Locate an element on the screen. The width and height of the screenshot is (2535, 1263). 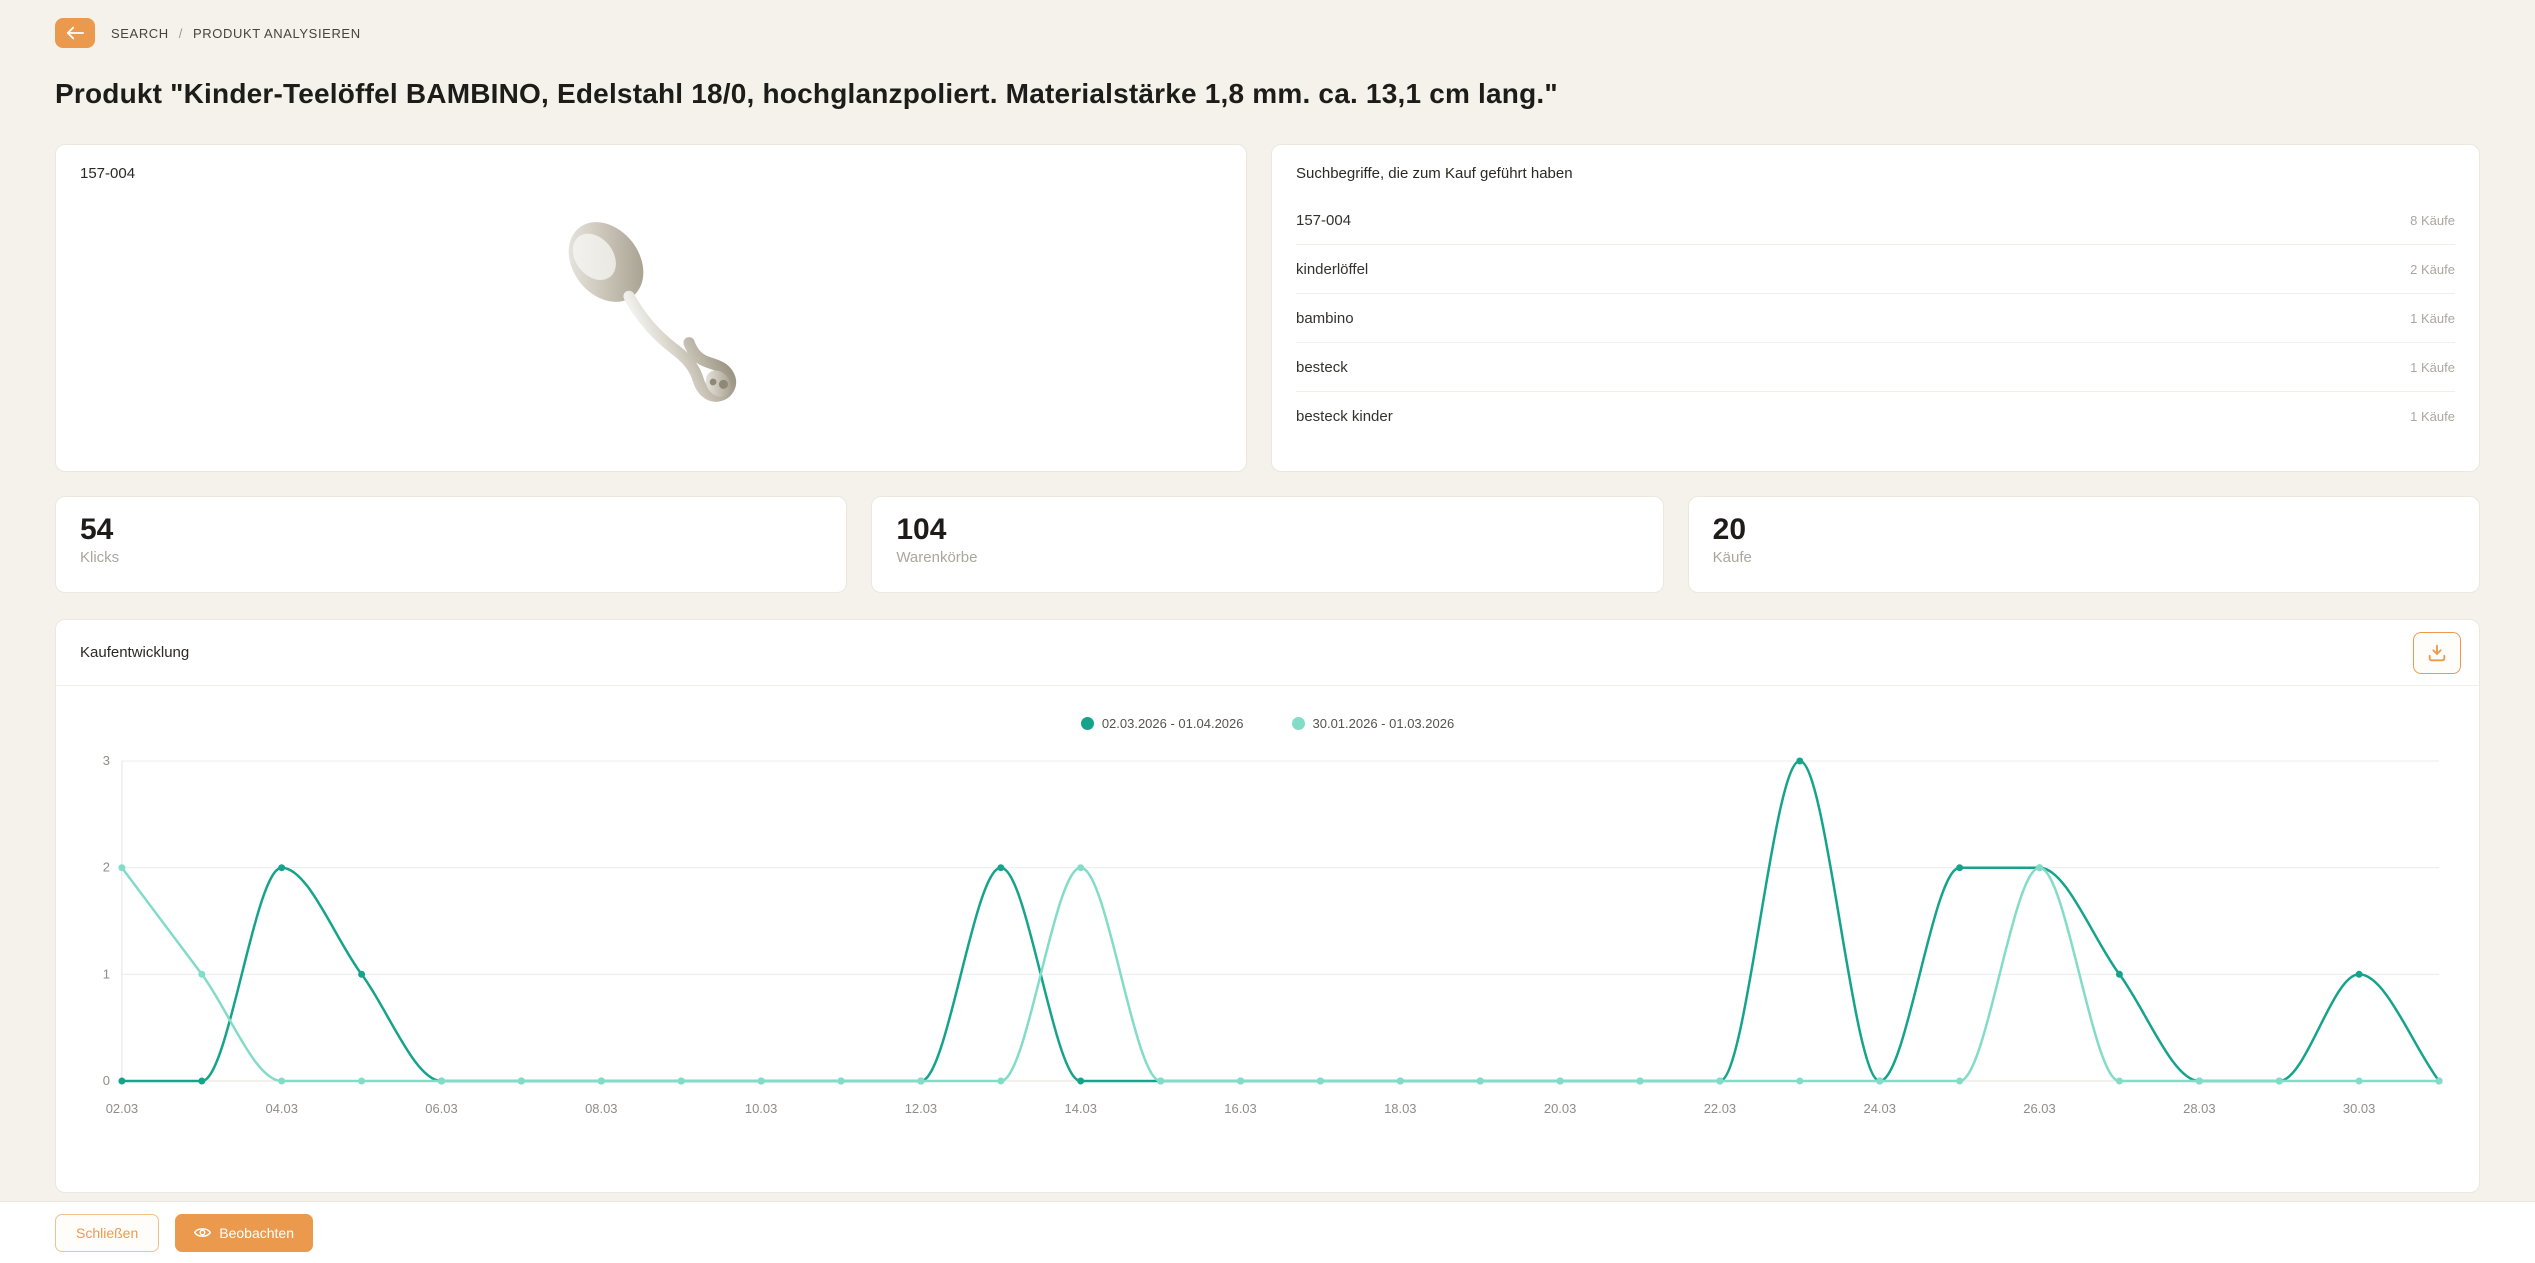
stat-value: 20 is located at coordinates (1729, 529).